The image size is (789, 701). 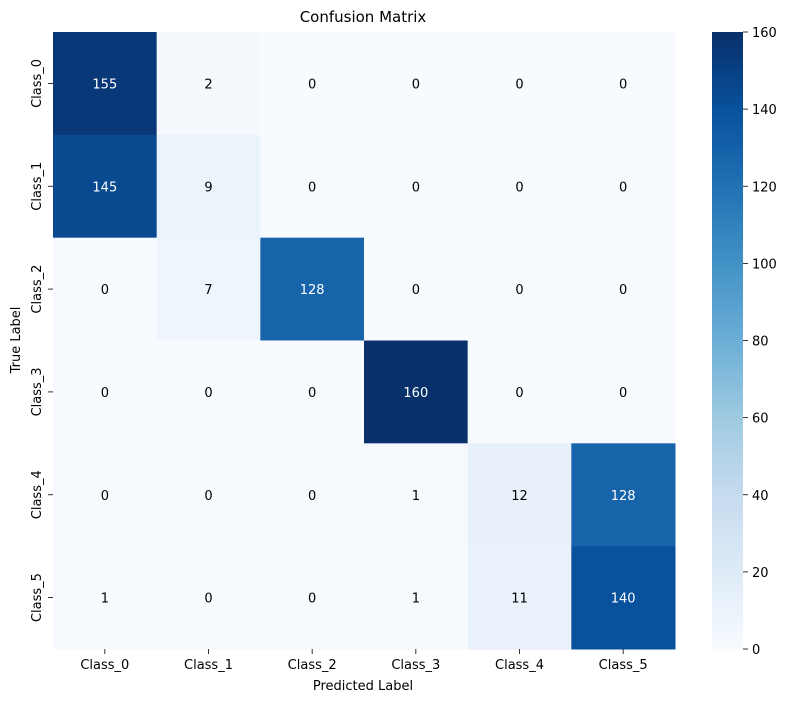 I want to click on y-tick-label: Class_3, so click(x=37, y=391).